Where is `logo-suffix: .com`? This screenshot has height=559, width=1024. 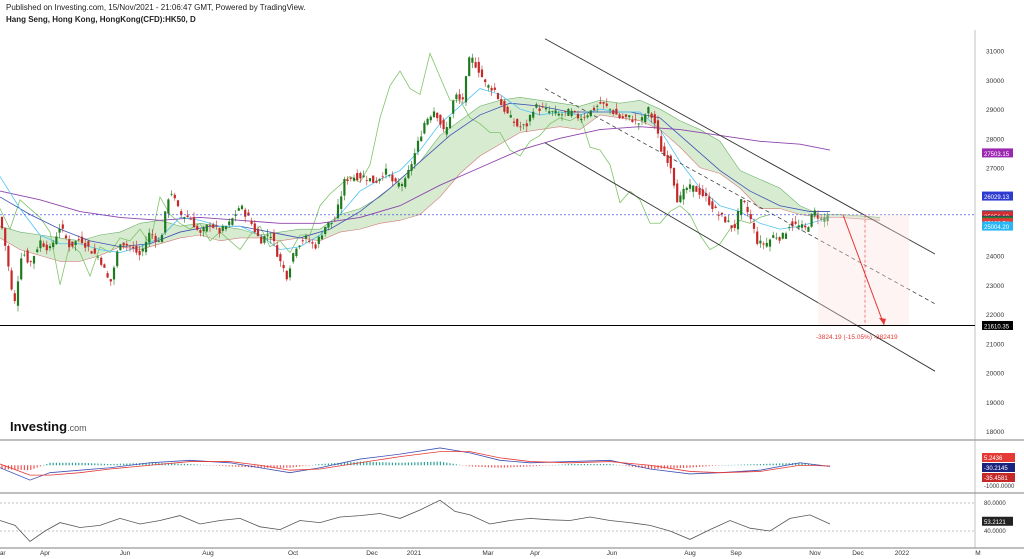
logo-suffix: .com is located at coordinates (77, 428).